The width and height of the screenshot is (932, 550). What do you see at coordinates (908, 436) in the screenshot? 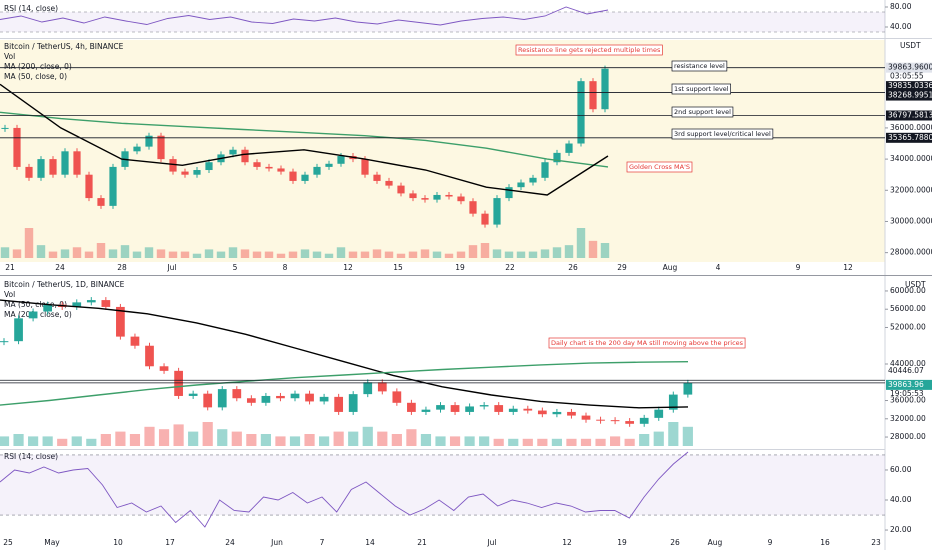
I see `y-tick-label: 28000.00` at bounding box center [908, 436].